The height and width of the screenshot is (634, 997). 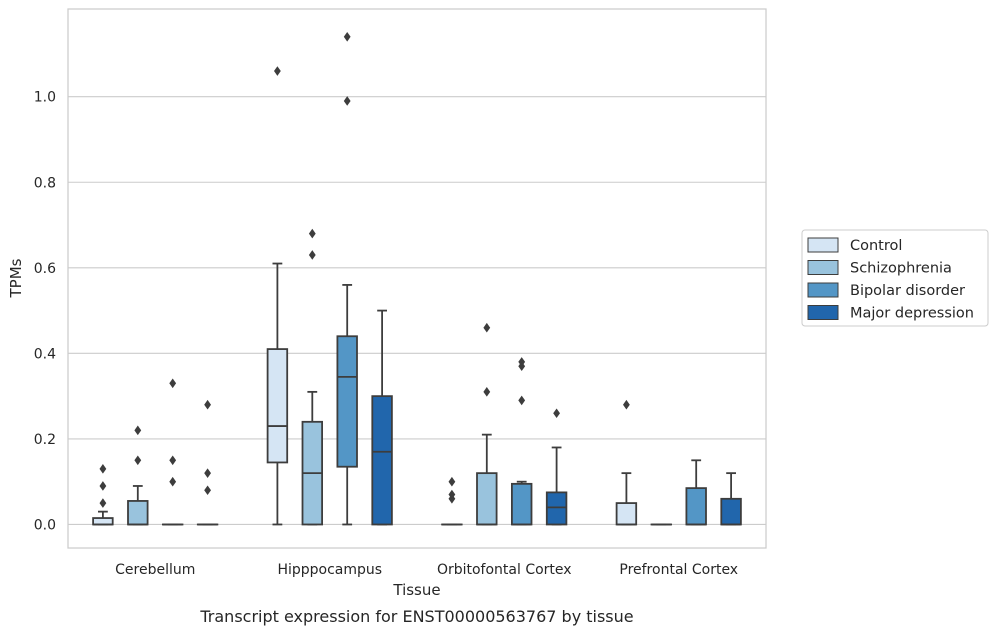 I want to click on x-tick-label: Hipppocampus, so click(x=329, y=570).